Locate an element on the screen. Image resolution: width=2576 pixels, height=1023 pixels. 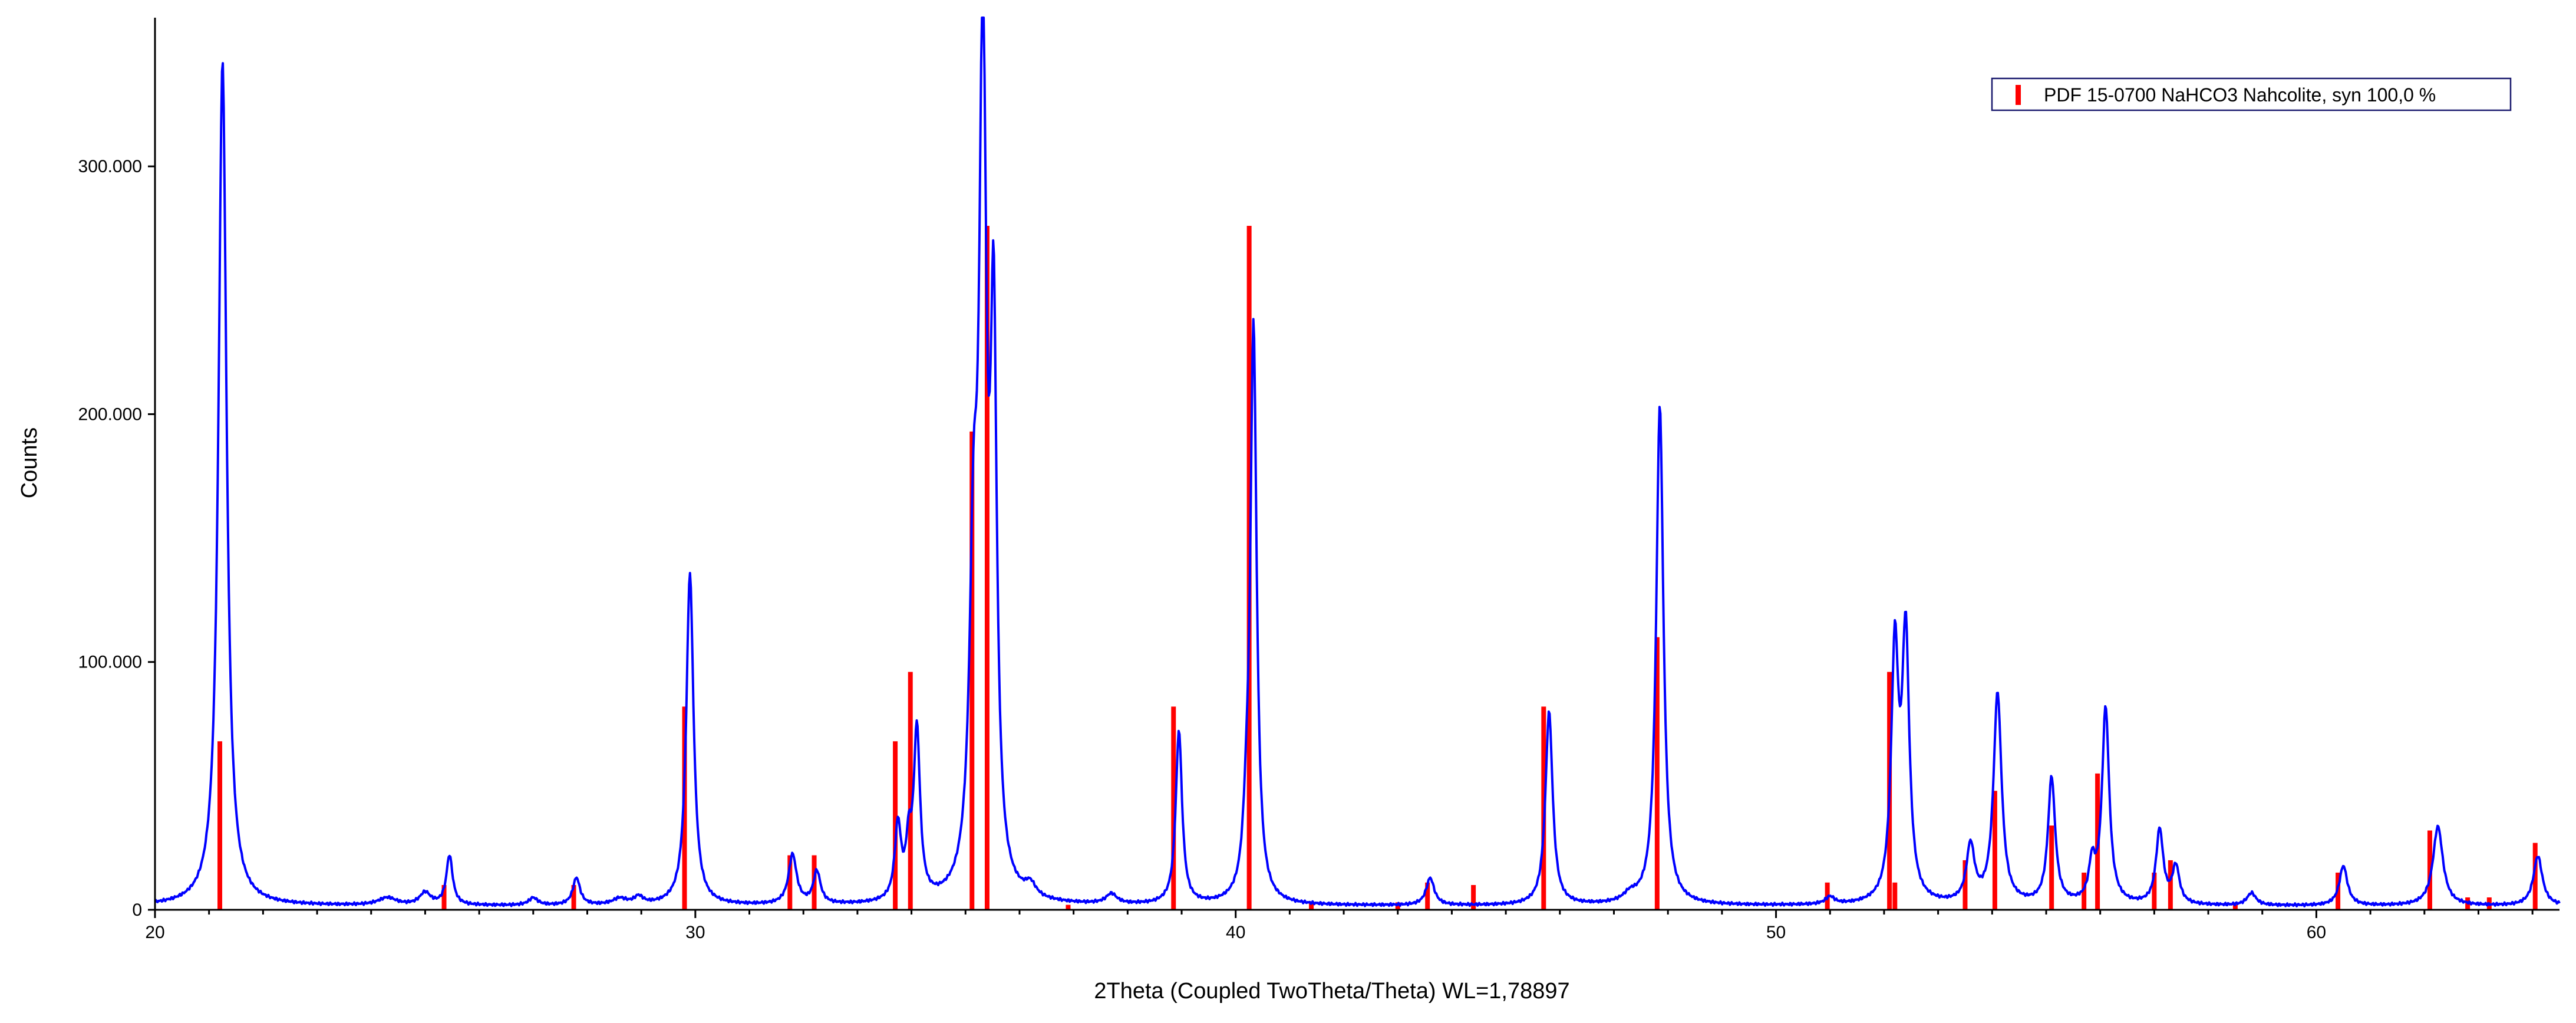
x-tick-label: 30 is located at coordinates (695, 932).